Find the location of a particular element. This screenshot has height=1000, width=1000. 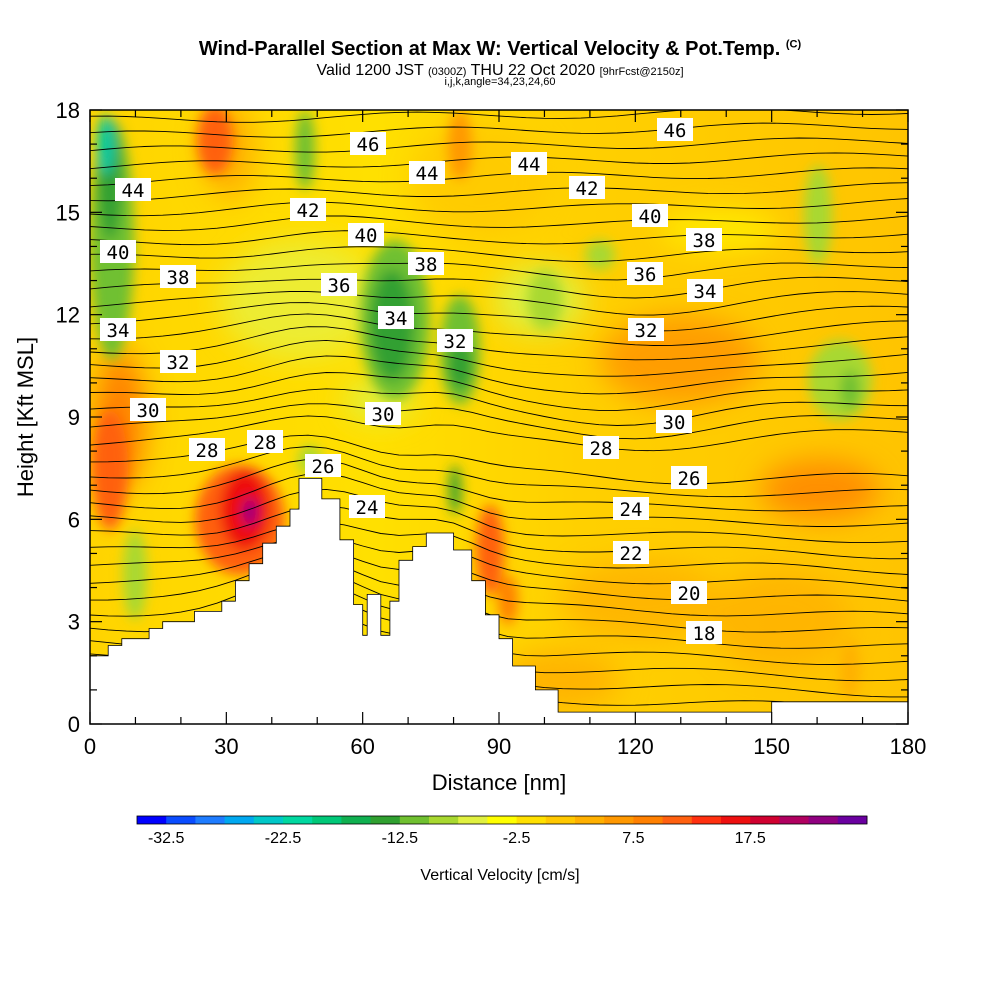

svg-text: 20 is located at coordinates (689, 594).